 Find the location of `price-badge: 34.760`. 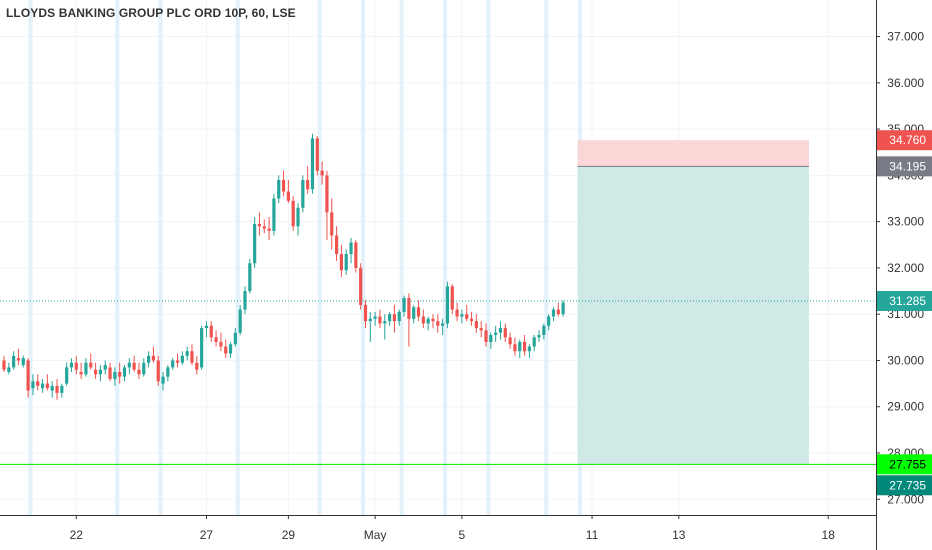

price-badge: 34.760 is located at coordinates (904, 140).